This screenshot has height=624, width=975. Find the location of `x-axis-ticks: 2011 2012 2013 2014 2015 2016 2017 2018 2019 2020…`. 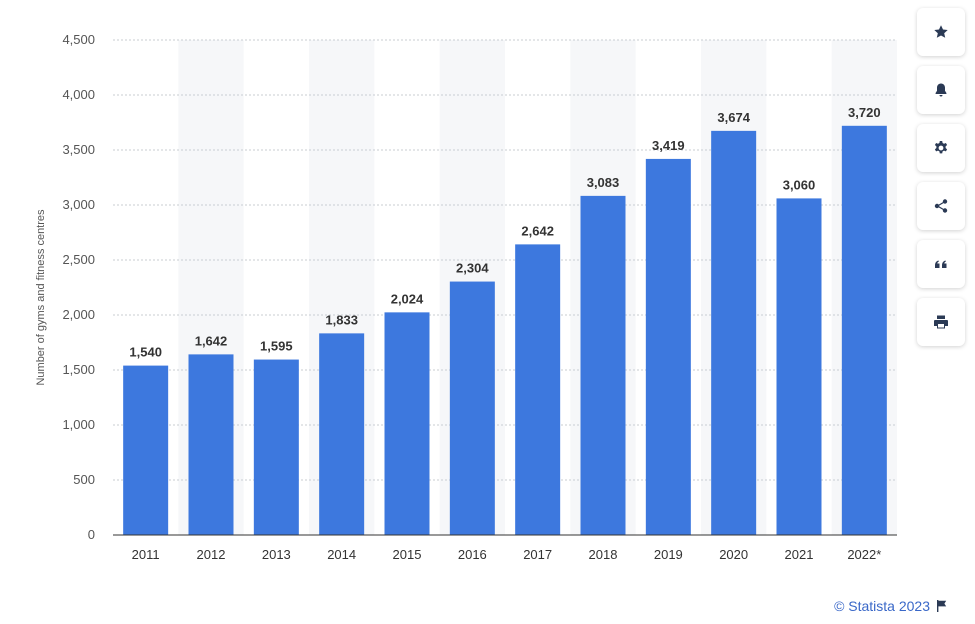

x-axis-ticks: 2011 2012 2013 2014 2015 2016 2017 2018 2019 2020… is located at coordinates (507, 554).